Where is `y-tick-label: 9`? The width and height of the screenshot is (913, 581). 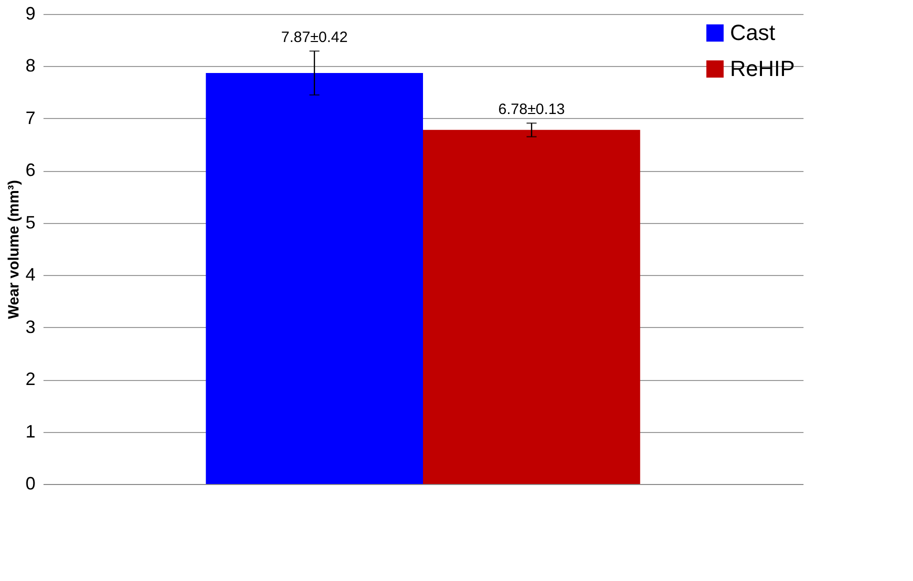 y-tick-label: 9 is located at coordinates (30, 14).